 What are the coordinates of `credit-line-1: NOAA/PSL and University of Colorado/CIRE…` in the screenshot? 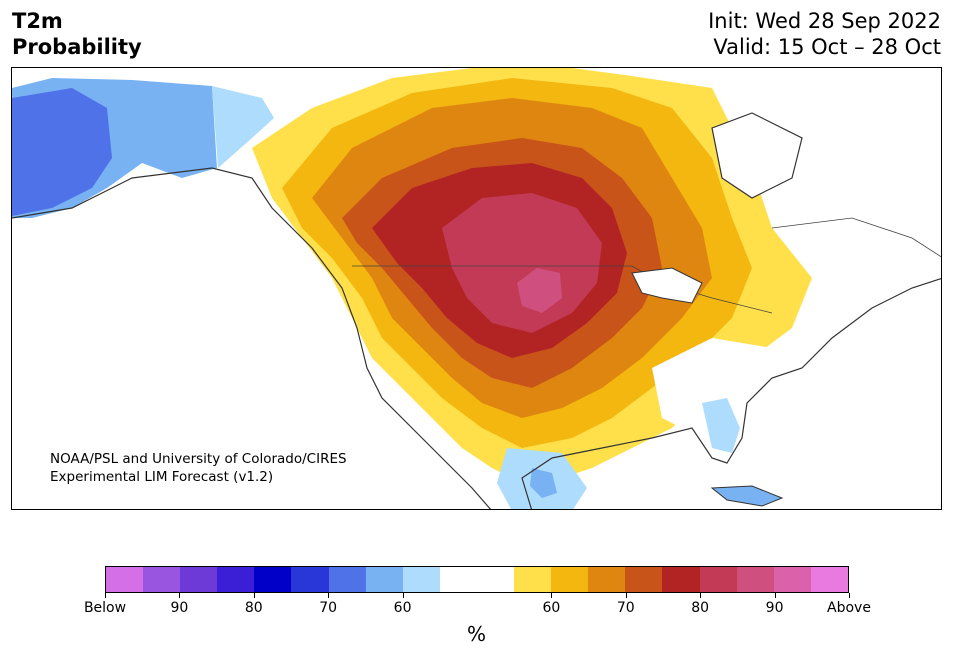 It's located at (198, 459).